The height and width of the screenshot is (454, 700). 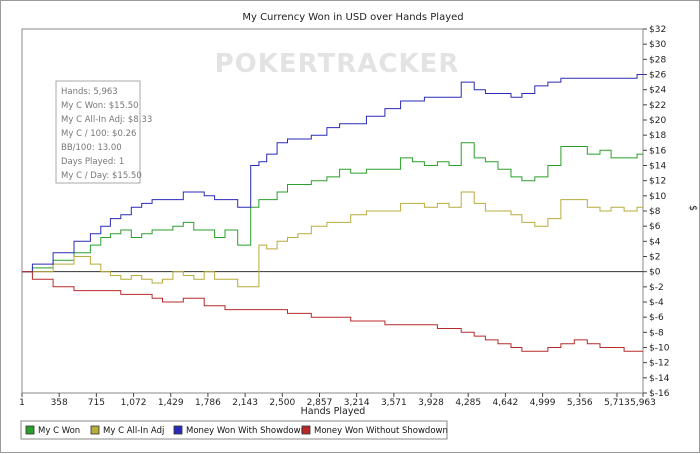 I want to click on info-line: My C Won: $15.50, so click(x=100, y=106).